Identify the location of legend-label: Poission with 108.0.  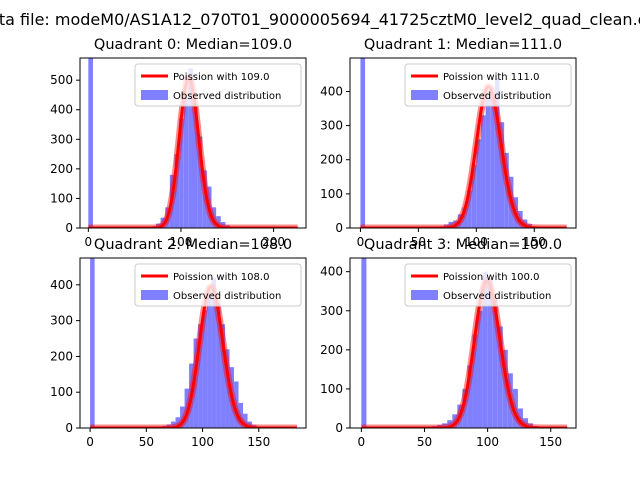
(221, 277).